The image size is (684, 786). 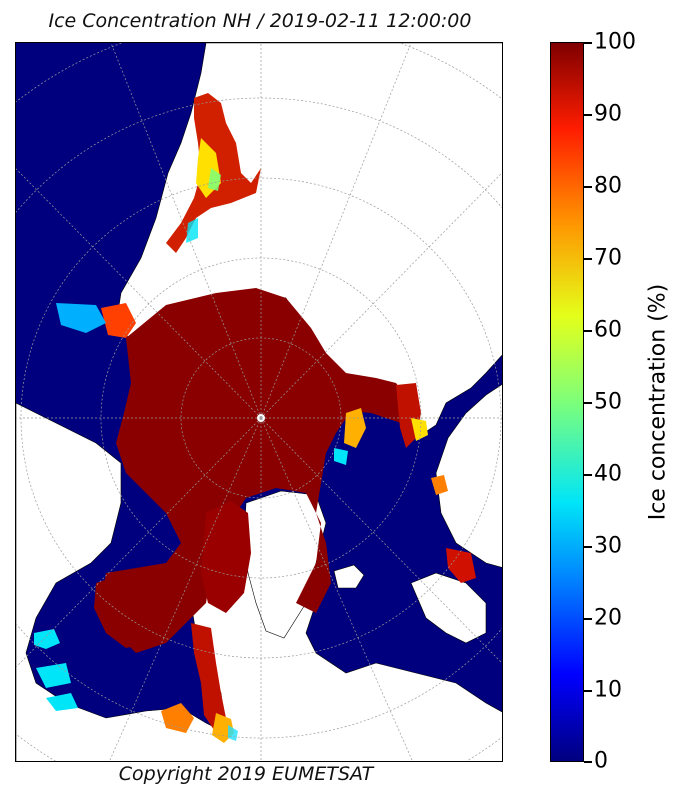 I want to click on colorbar-label: Ice concentration (%), so click(x=658, y=402).